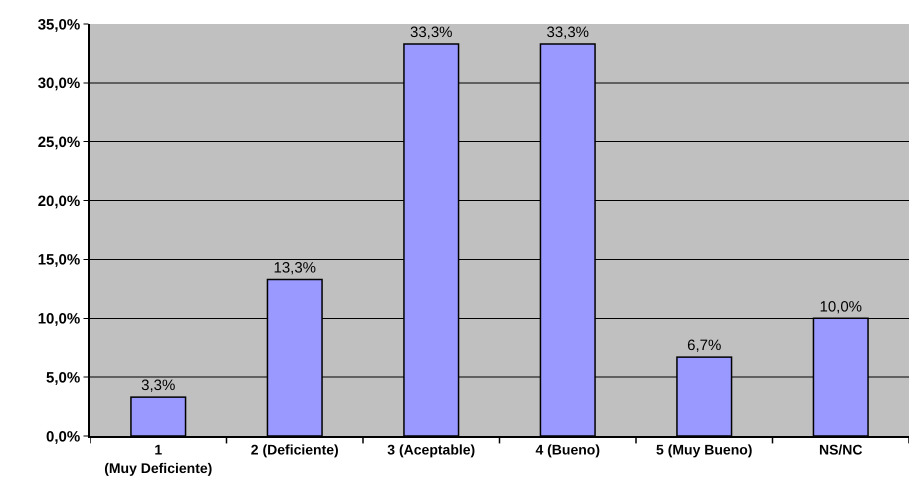  Describe the element at coordinates (158, 459) in the screenshot. I see `x-tick-label: 1 (Muy Deficiente)` at that location.